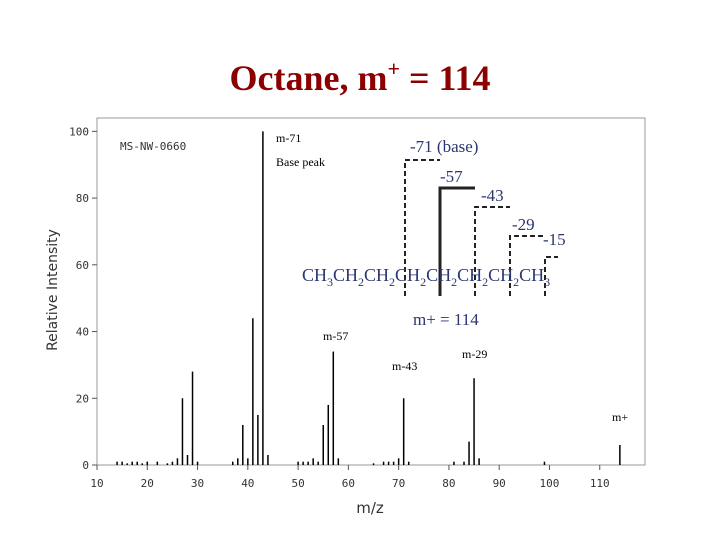 The image size is (720, 540). What do you see at coordinates (499, 483) in the screenshot?
I see `x-tick-label: 90` at bounding box center [499, 483].